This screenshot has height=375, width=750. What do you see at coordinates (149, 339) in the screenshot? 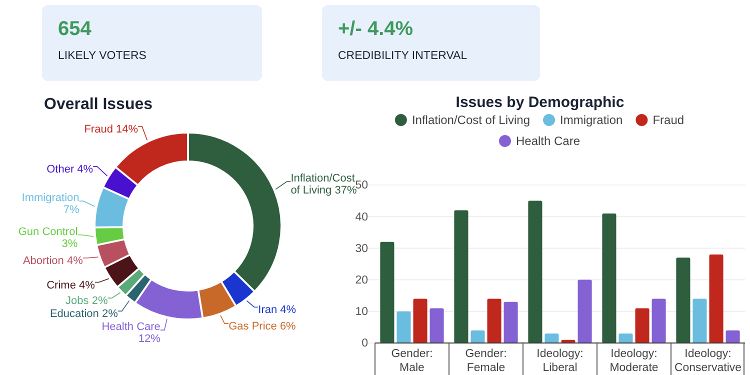
I see `data-label: 12%` at bounding box center [149, 339].